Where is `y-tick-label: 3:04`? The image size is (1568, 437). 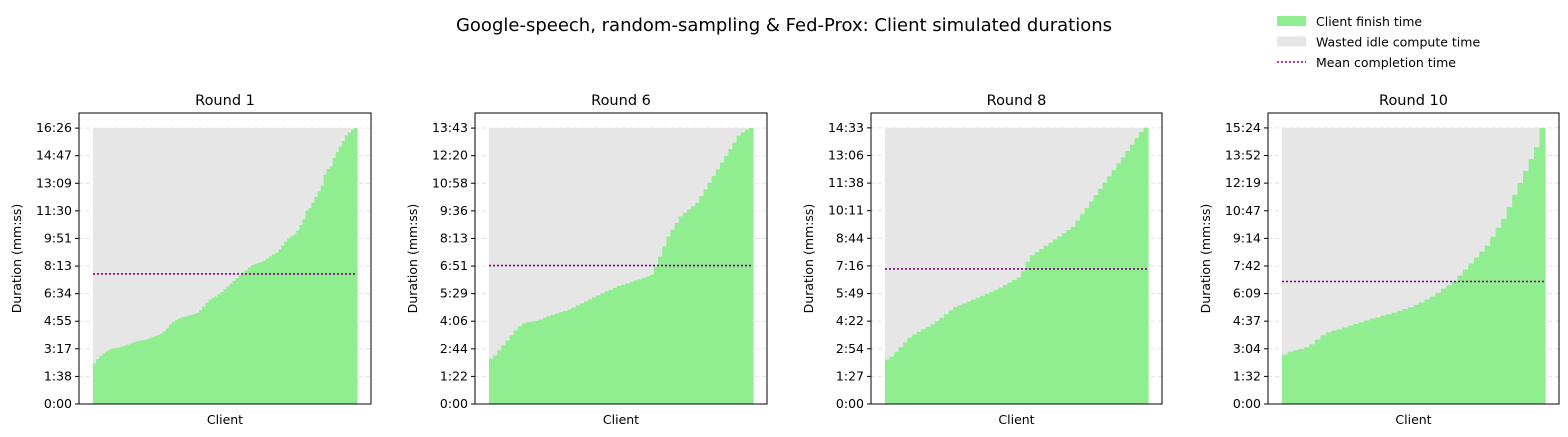 y-tick-label: 3:04 is located at coordinates (1247, 348).